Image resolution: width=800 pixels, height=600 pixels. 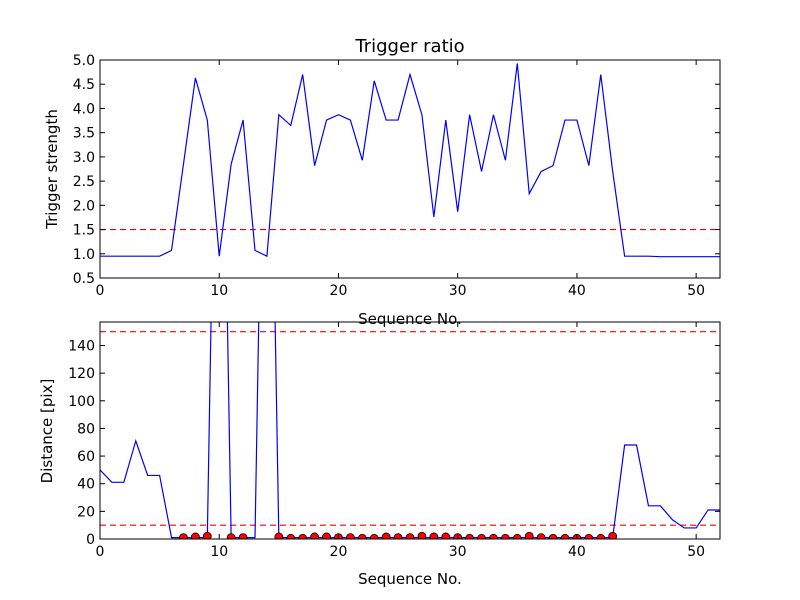 I want to click on y-tick-label: 1.5, so click(x=84, y=231).